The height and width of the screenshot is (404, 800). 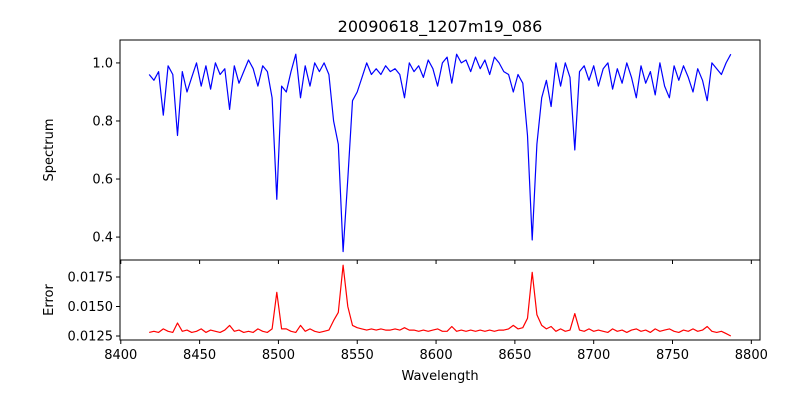 What do you see at coordinates (440, 27) in the screenshot?
I see `chart-title: 20090618_1207m19_086` at bounding box center [440, 27].